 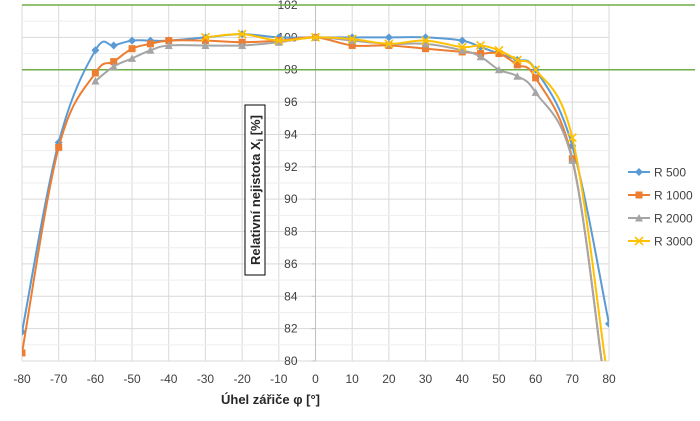 What do you see at coordinates (291, 296) in the screenshot?
I see `y-tick-label: 84` at bounding box center [291, 296].